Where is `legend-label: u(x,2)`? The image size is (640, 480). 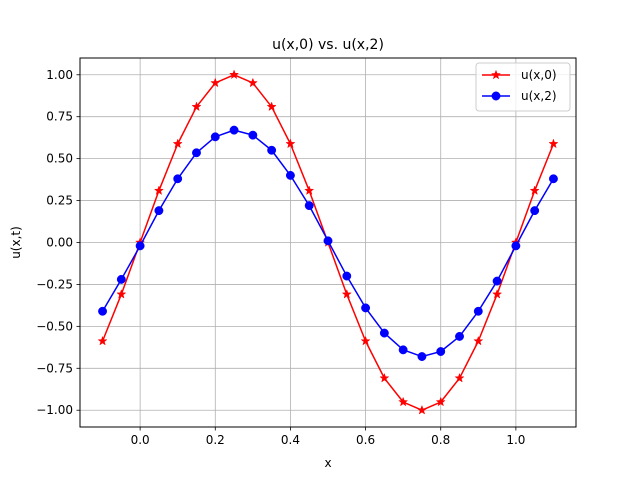 legend-label: u(x,2) is located at coordinates (539, 96).